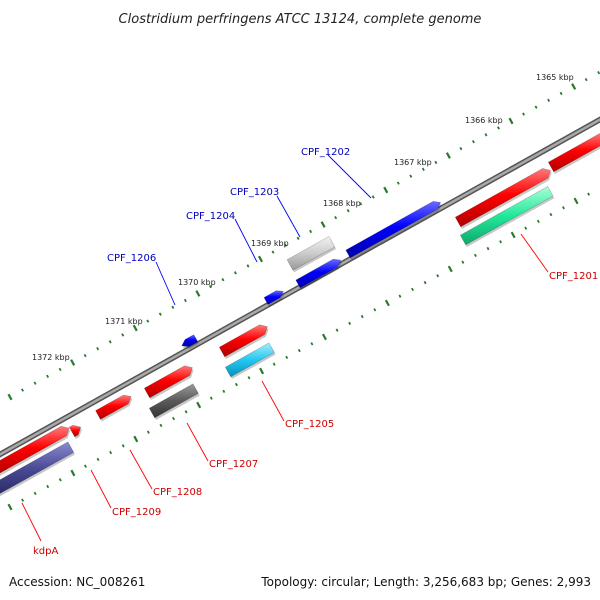  I want to click on gene-label-cpf-1201: CPF_1201, so click(573, 276).